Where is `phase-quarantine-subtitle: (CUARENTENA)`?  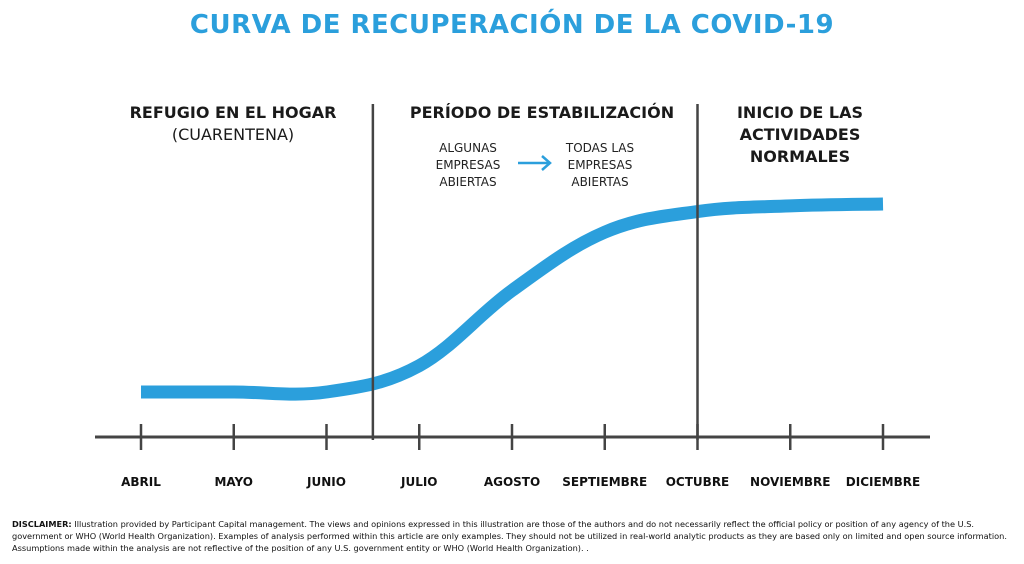
phase-quarantine-subtitle: (CUARENTENA) is located at coordinates (233, 134).